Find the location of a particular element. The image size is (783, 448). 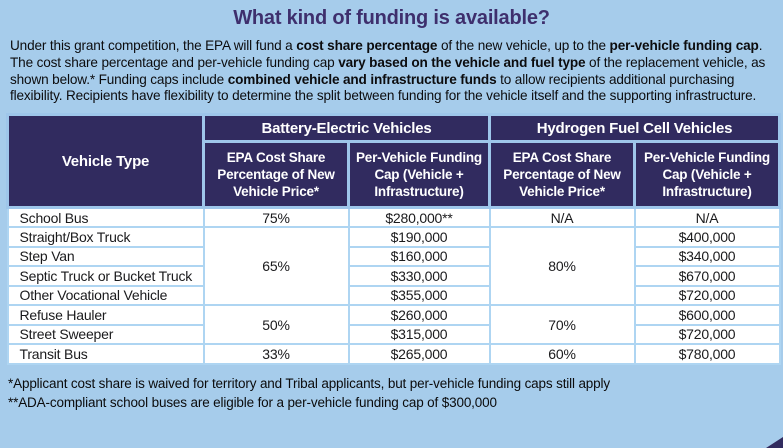

bev-funding-cap-cell: $160,000 is located at coordinates (419, 256).